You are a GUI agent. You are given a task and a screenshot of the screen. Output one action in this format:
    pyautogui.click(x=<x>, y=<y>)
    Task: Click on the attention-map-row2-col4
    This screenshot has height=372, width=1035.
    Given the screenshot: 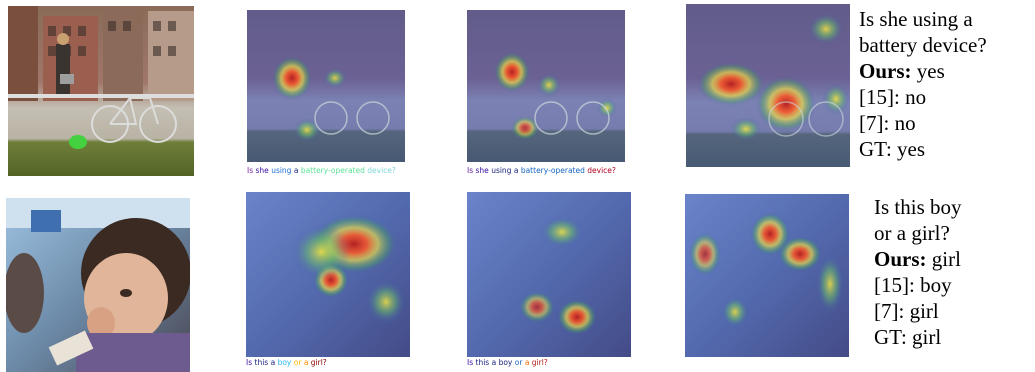 What is the action you would take?
    pyautogui.click(x=767, y=275)
    